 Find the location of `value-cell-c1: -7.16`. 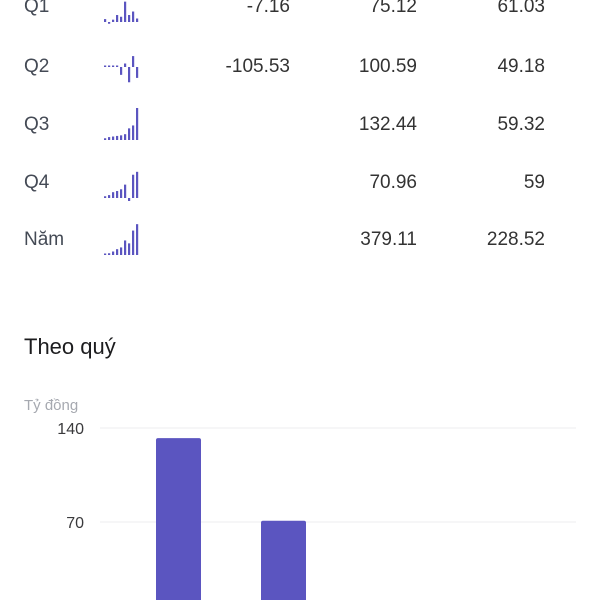

value-cell-c1: -7.16 is located at coordinates (268, 8).